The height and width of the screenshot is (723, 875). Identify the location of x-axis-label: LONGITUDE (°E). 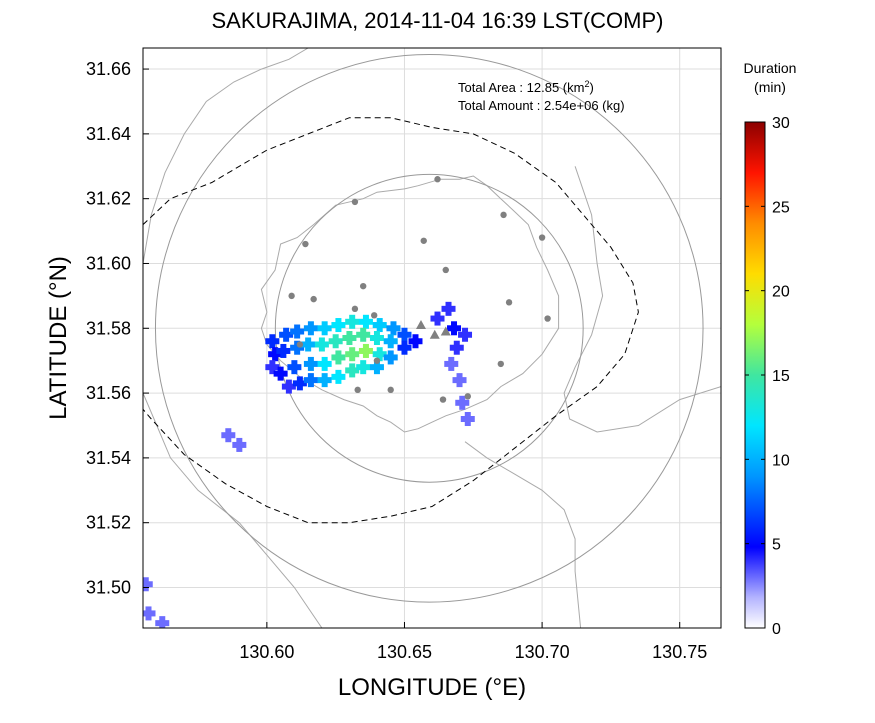
(432, 687).